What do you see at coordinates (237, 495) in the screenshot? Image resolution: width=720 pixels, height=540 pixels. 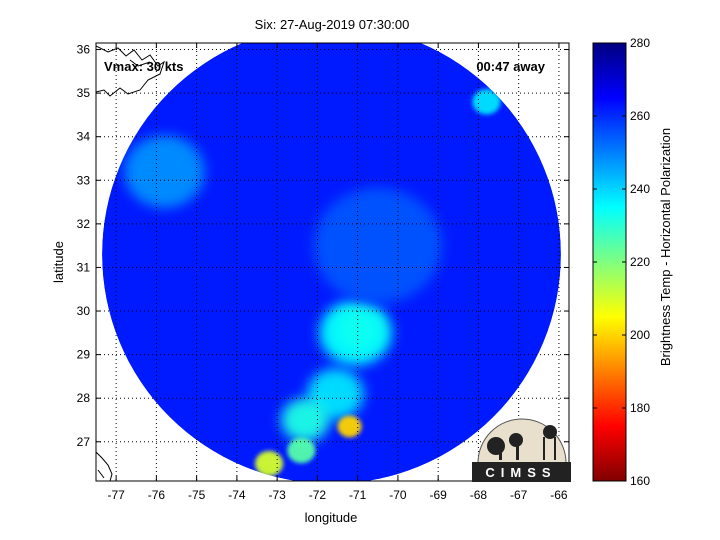 I see `x-tick-label: -74` at bounding box center [237, 495].